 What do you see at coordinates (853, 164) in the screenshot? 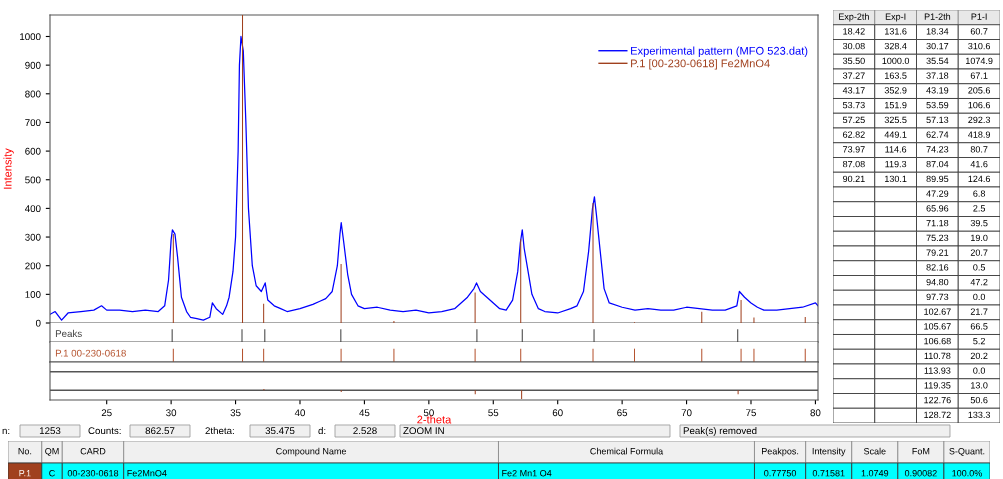
I see `text: 87.08` at bounding box center [853, 164].